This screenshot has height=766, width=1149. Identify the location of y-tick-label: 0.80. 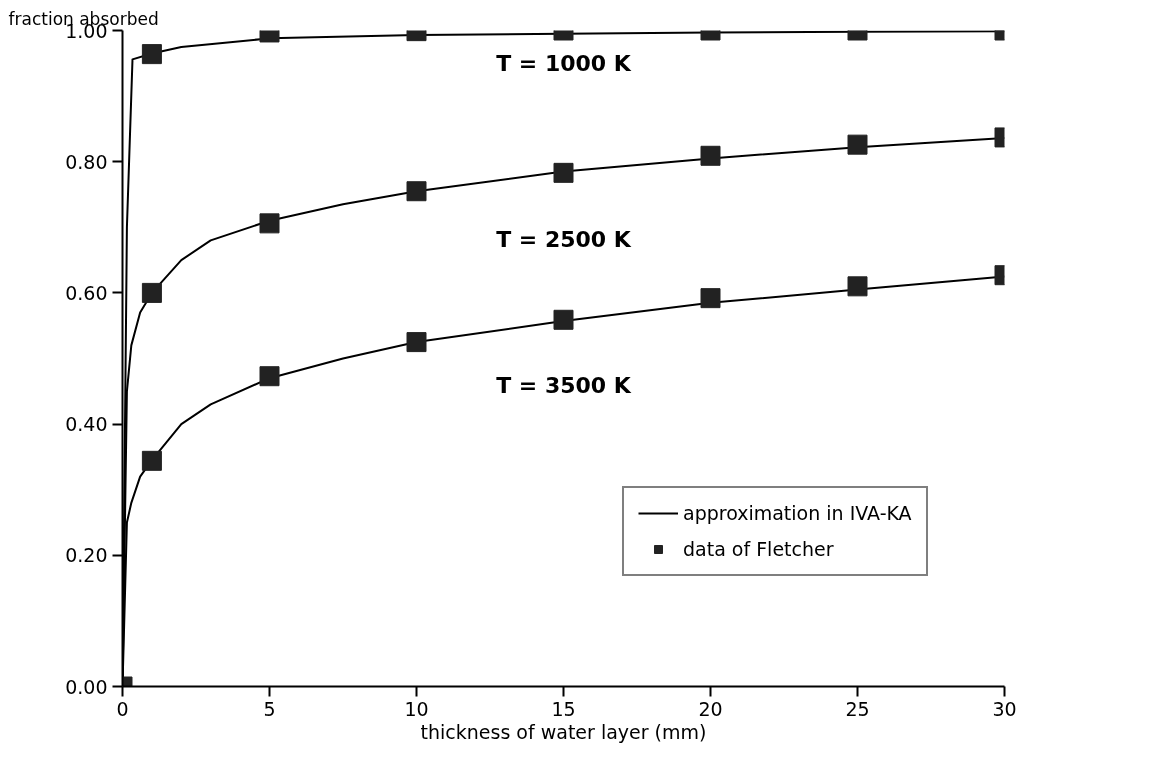
(86, 161).